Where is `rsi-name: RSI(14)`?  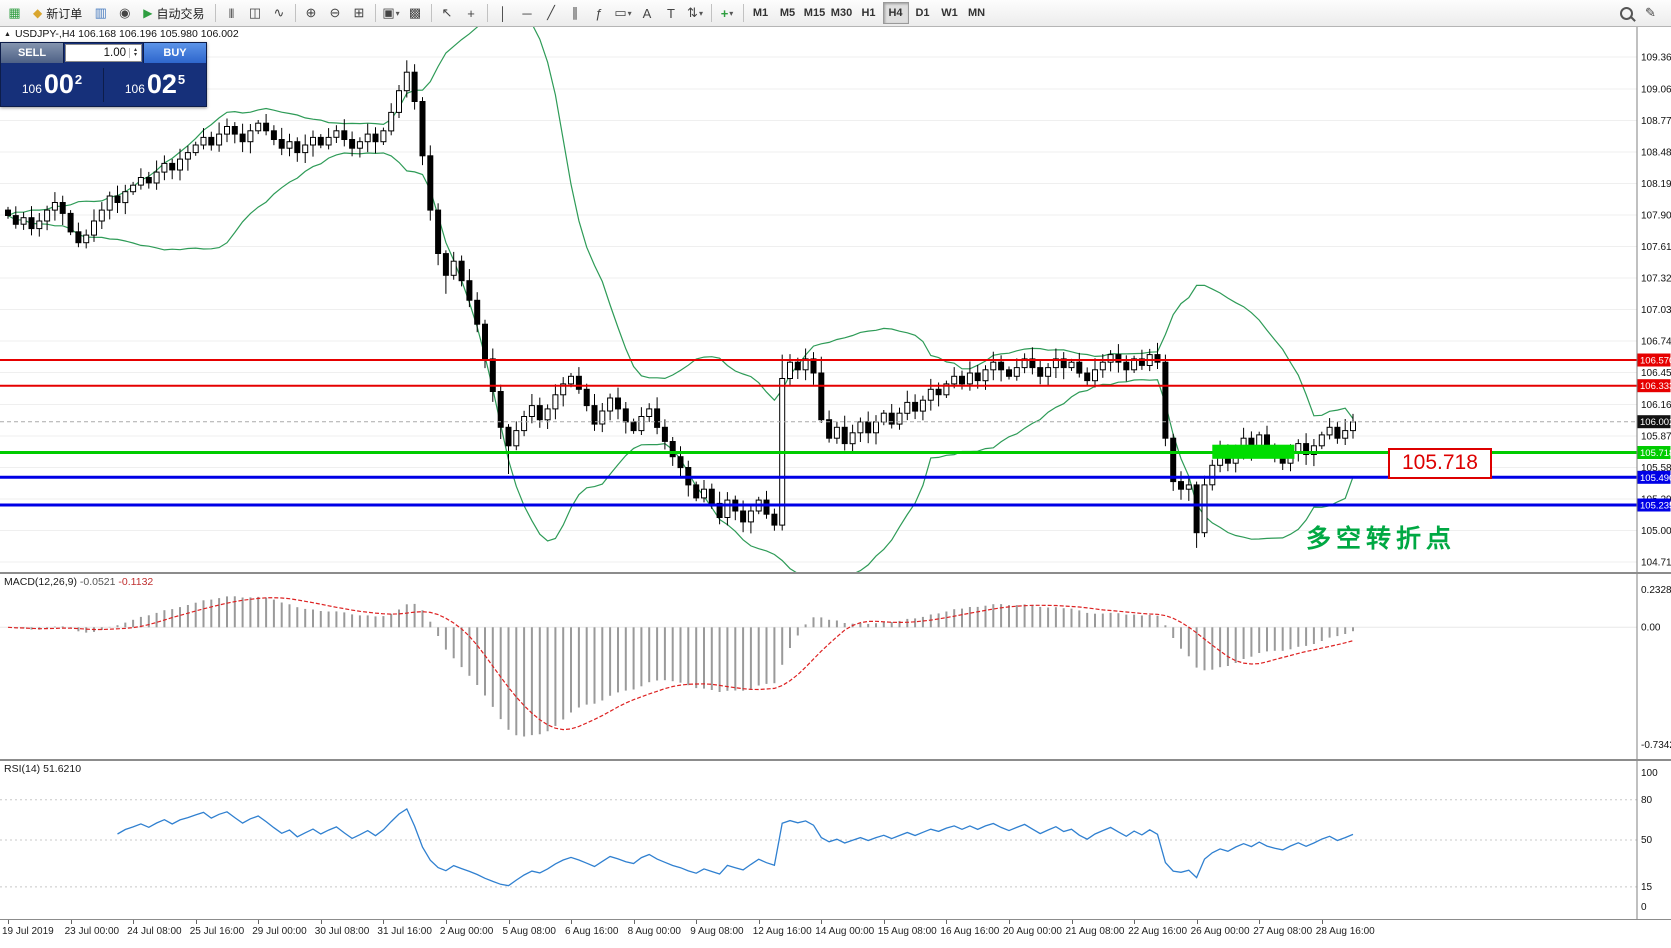 rsi-name: RSI(14) is located at coordinates (22, 769).